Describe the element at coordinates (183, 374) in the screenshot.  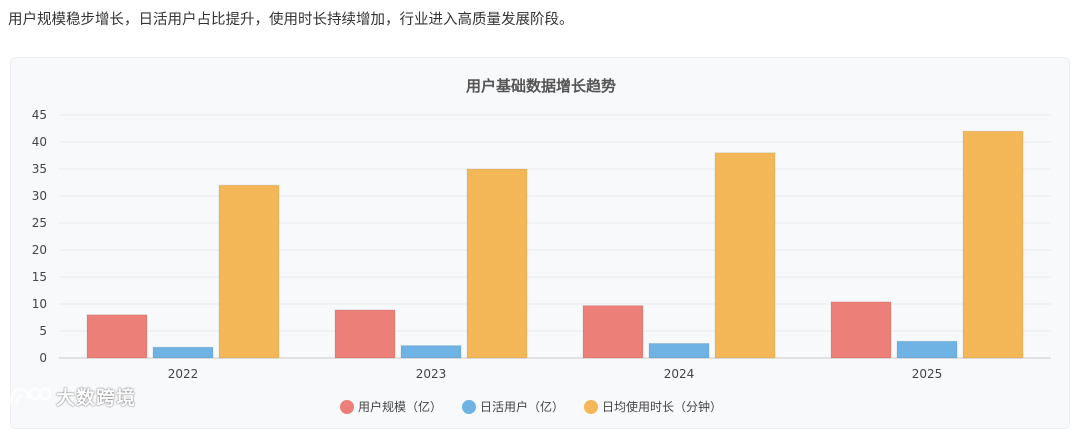
I see `x-tick-label: 2022` at that location.